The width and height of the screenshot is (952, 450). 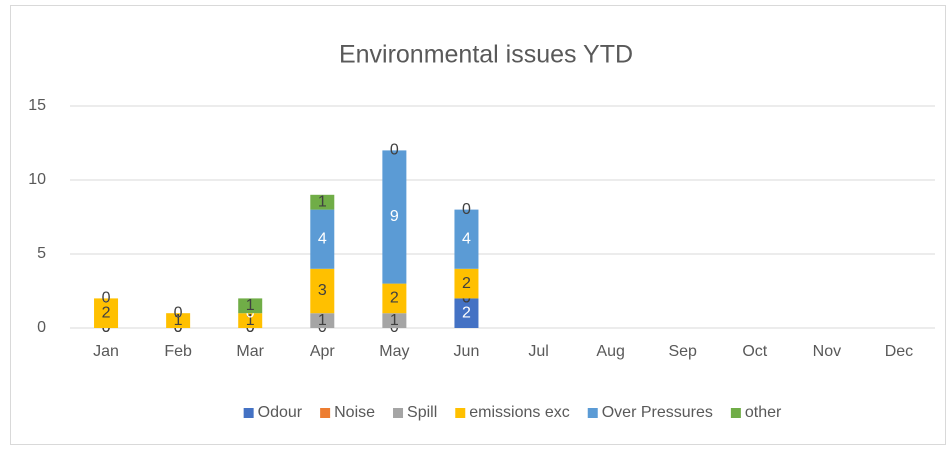 What do you see at coordinates (394, 351) in the screenshot?
I see `x-tick-label: May` at bounding box center [394, 351].